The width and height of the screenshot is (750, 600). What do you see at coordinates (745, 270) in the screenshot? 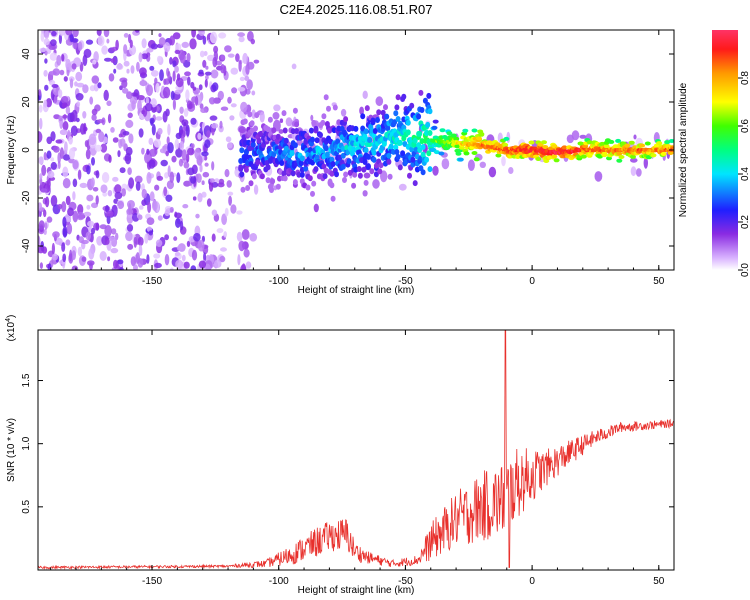
I see `colorbar-tick-label: 0.0` at bounding box center [745, 270].